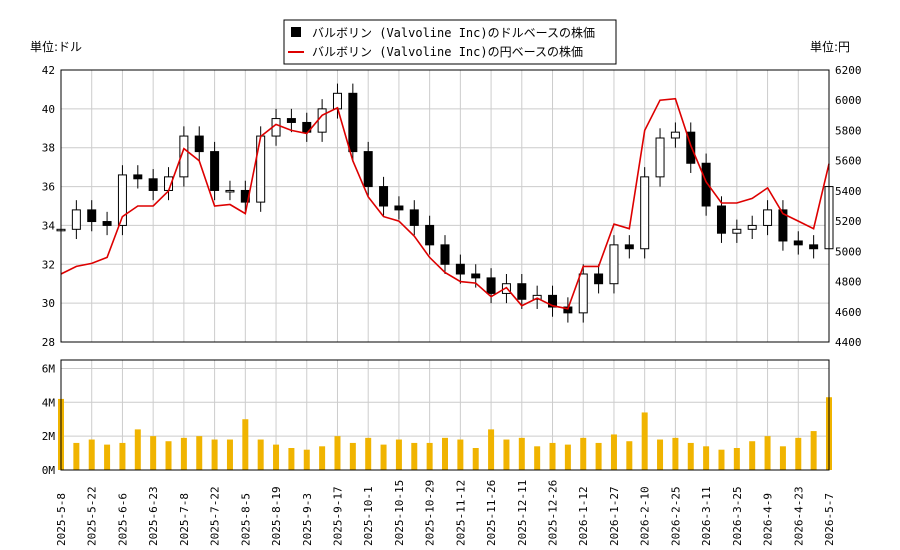  I want to click on x-tick-label: 2025-11-12, so click(460, 513).